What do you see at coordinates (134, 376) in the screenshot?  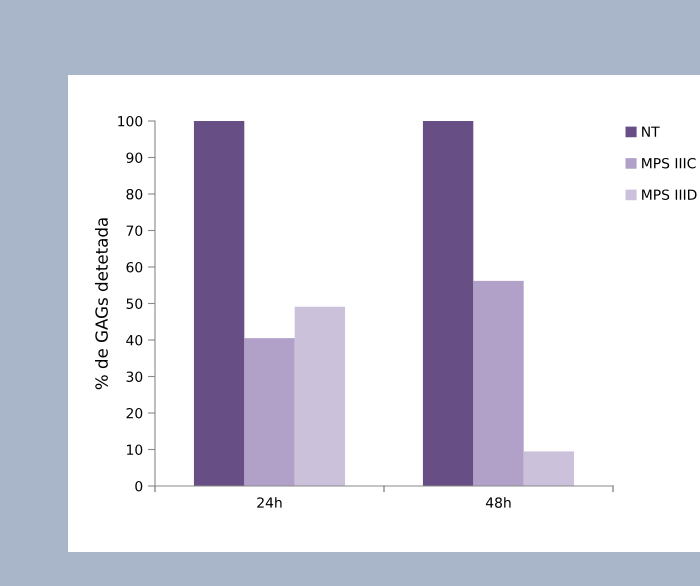 I see `y-tick-label: 30` at bounding box center [134, 376].